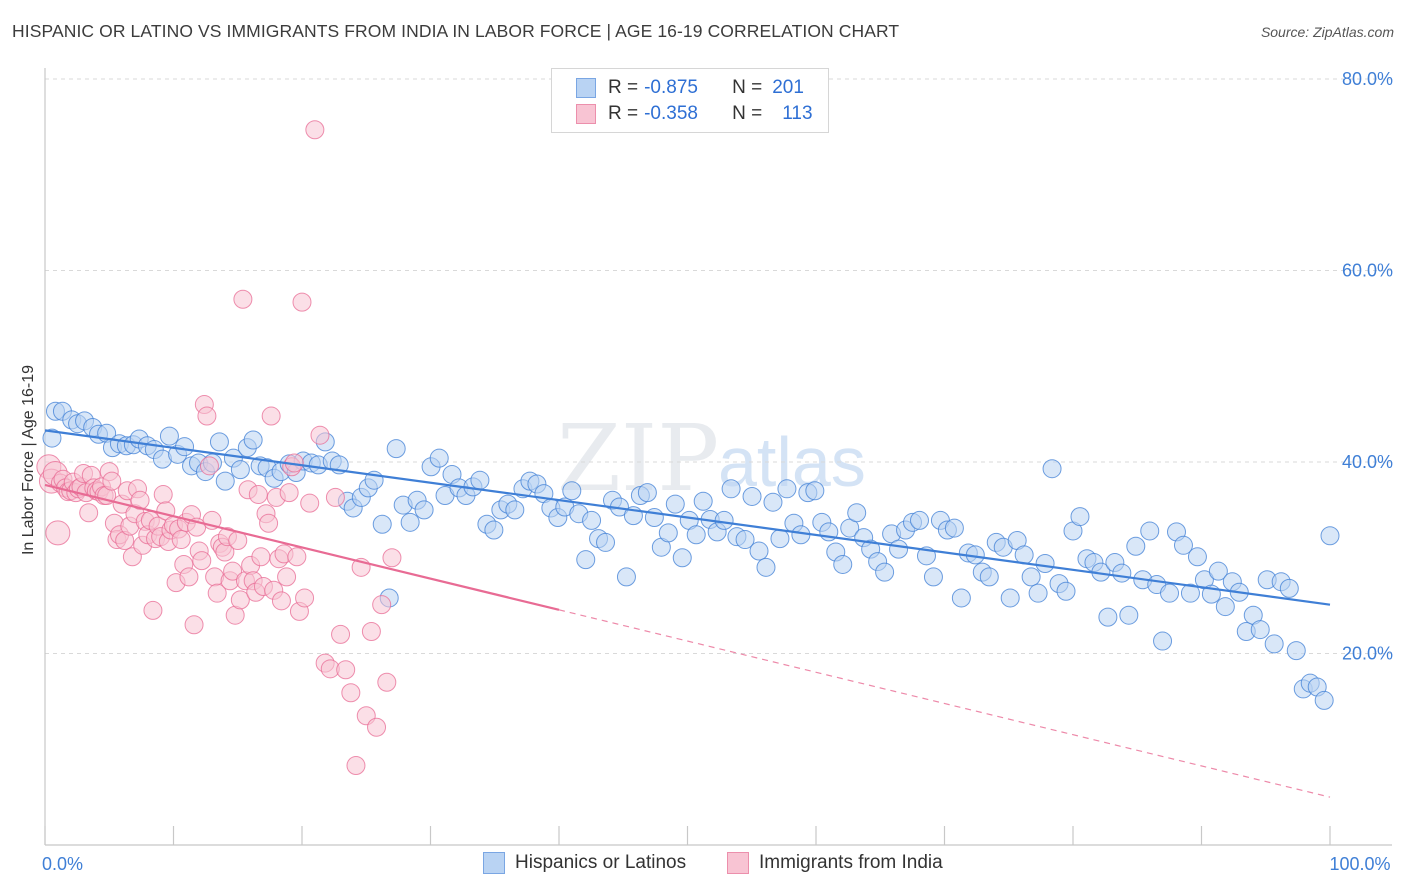 Image resolution: width=1406 pixels, height=892 pixels. Describe the element at coordinates (1367, 271) in the screenshot. I see `y-tick-label: 60.0%` at that location.